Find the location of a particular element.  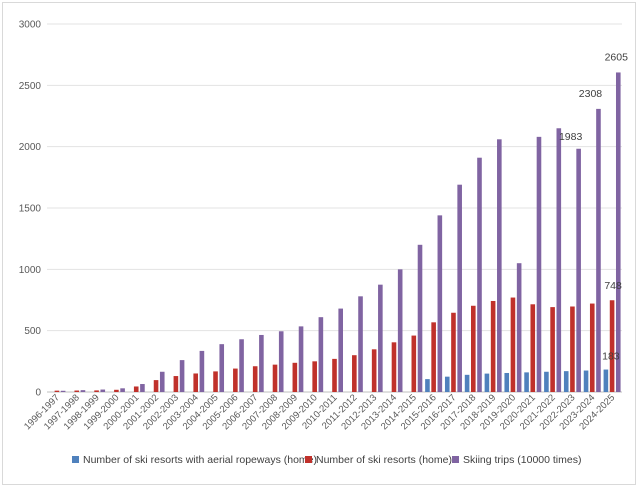

data-label: 748 is located at coordinates (613, 286).